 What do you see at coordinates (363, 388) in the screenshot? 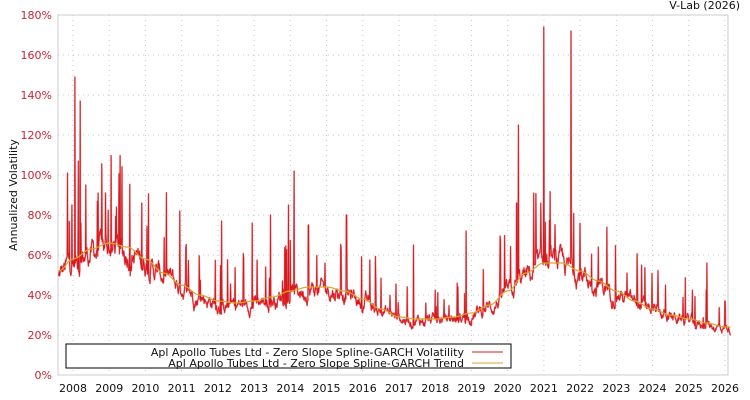
I see `x-tick-label: 2016` at bounding box center [363, 388].